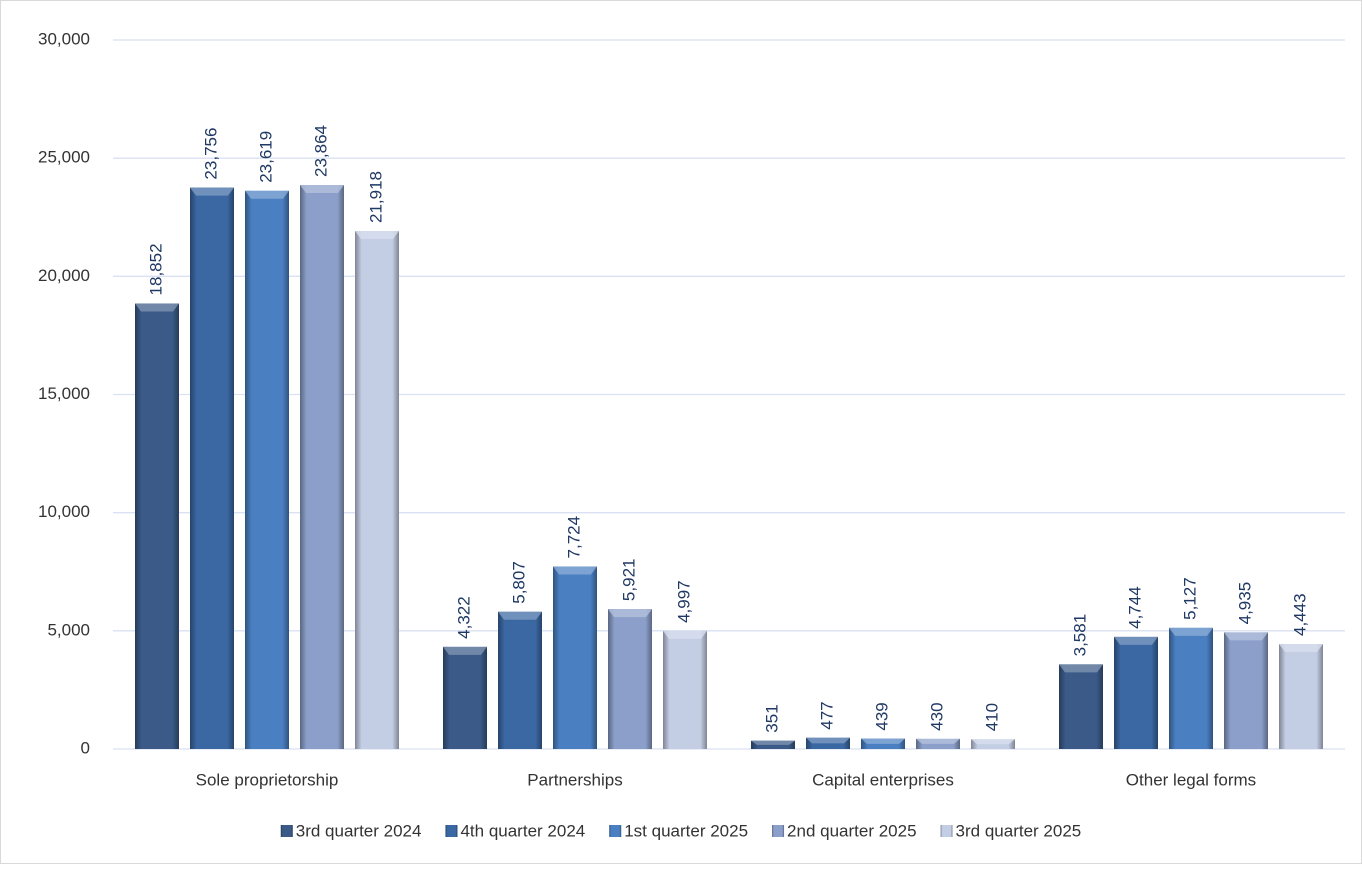  Describe the element at coordinates (686, 830) in the screenshot. I see `legend-label: 1st quarter 2025` at that location.